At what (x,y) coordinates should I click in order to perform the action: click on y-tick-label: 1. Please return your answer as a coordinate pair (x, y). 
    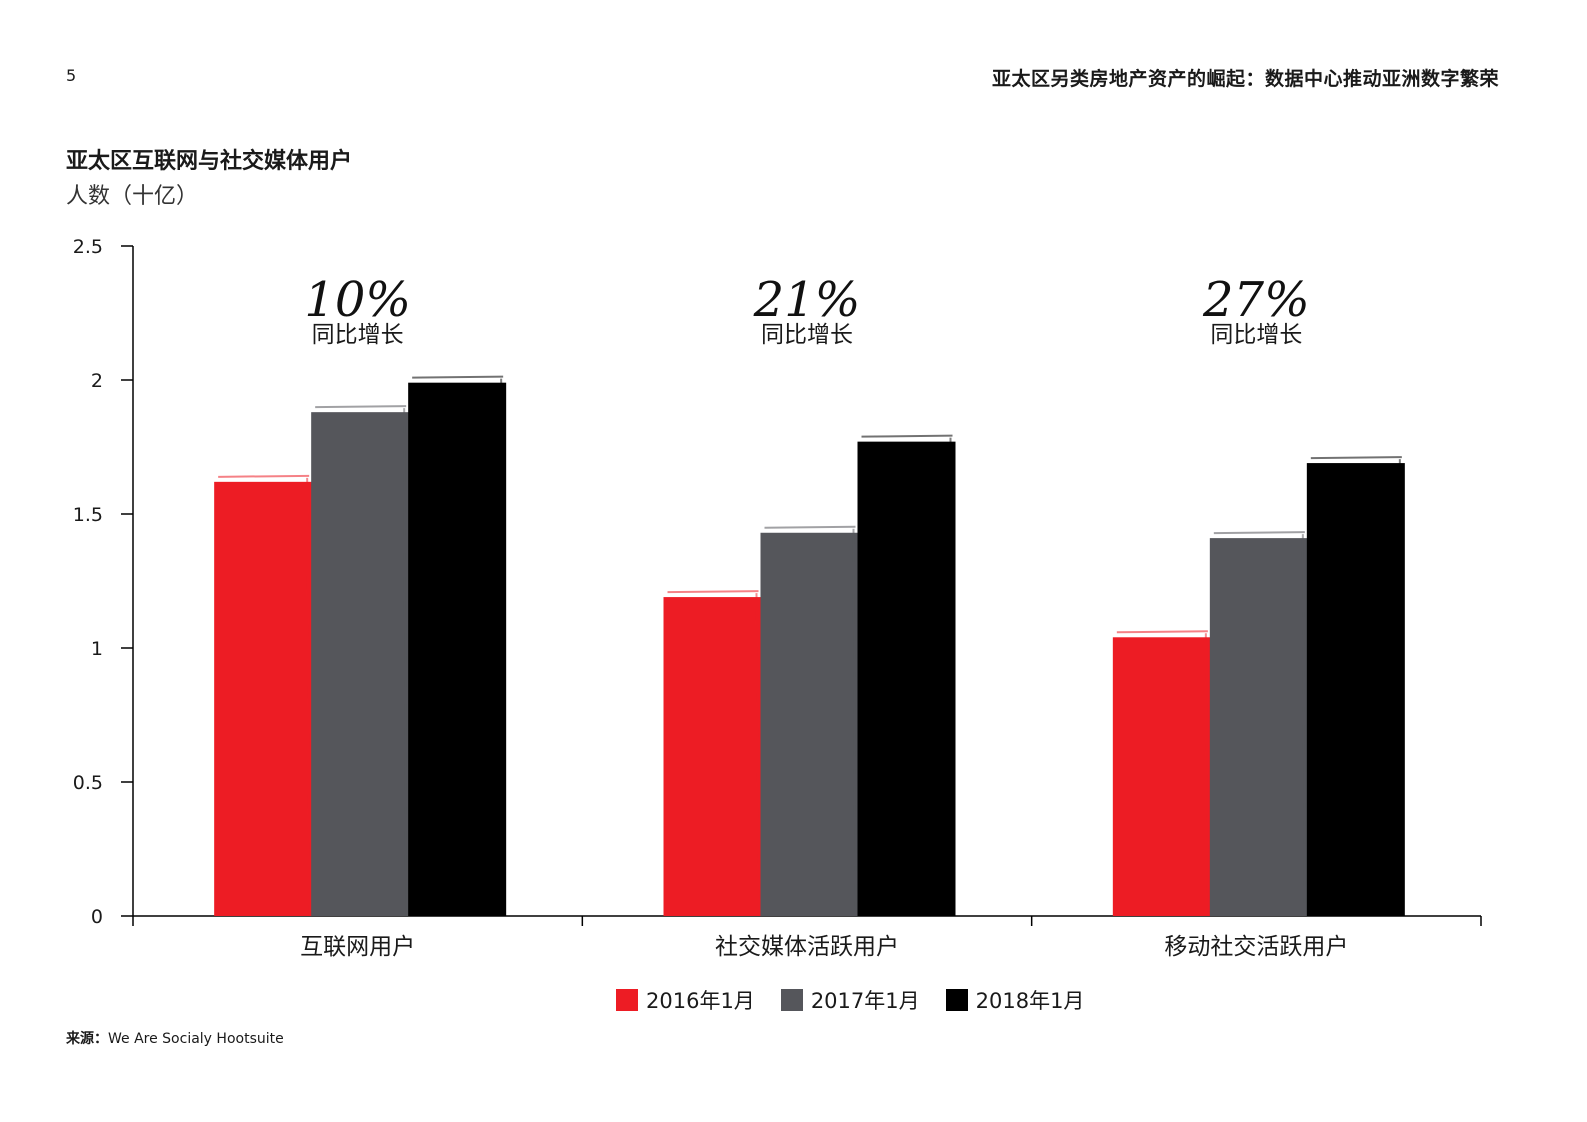
    Looking at the image, I should click on (97, 649).